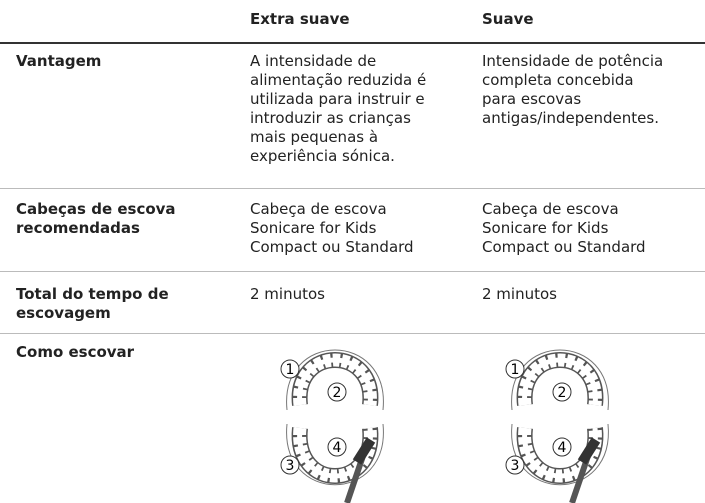 The width and height of the screenshot is (705, 503). Describe the element at coordinates (78, 228) in the screenshot. I see `row-label: recomendadas` at that location.